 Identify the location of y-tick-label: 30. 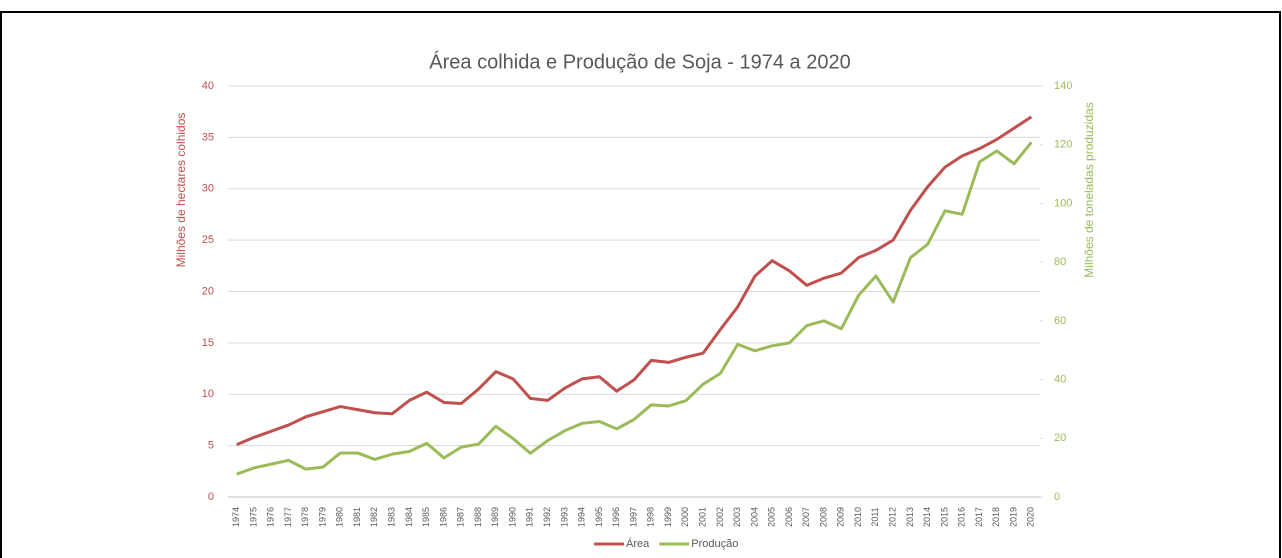
(208, 189).